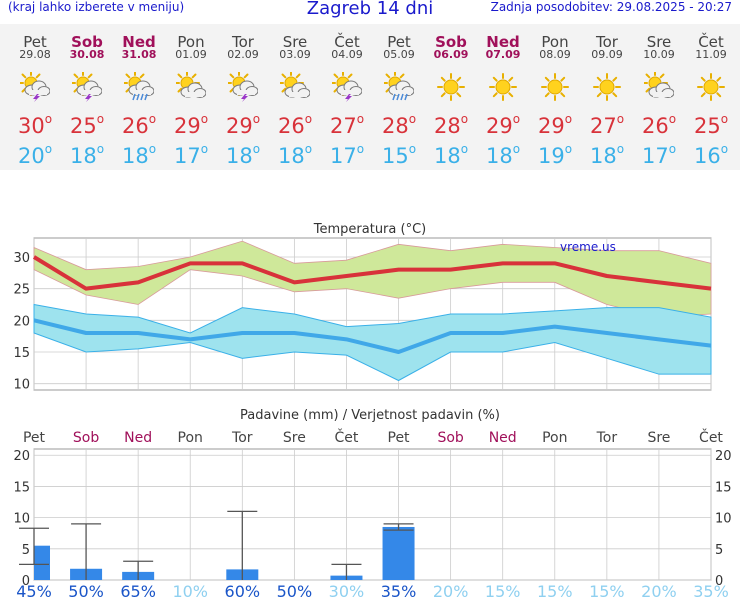  Describe the element at coordinates (711, 97) in the screenshot. I see `day-column: Čet 11.09 25o 16o` at that location.